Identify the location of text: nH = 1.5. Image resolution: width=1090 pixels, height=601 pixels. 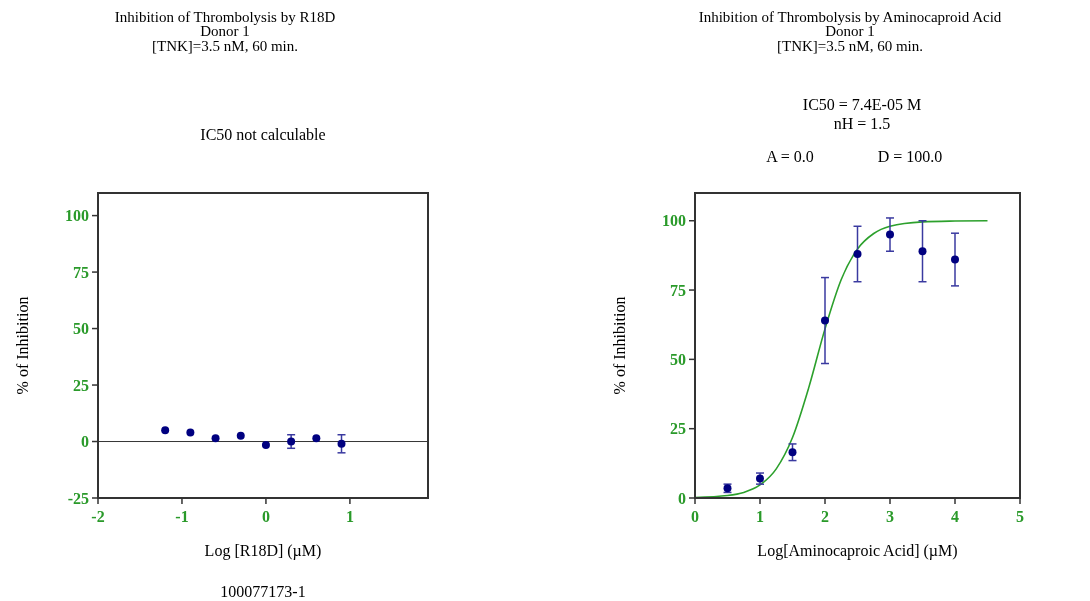
(862, 123).